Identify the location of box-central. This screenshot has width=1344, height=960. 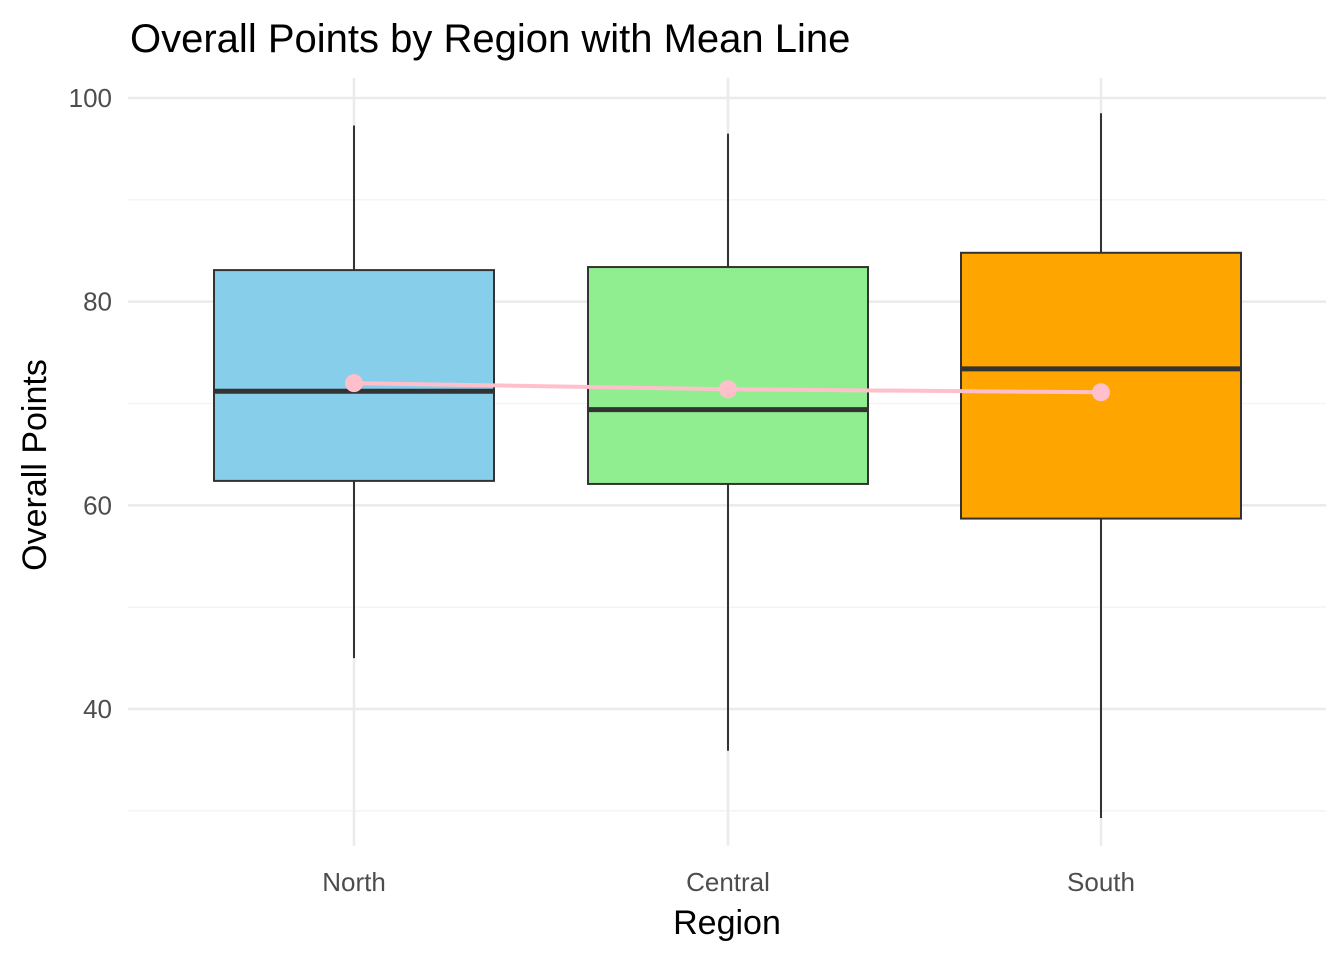
(728, 375).